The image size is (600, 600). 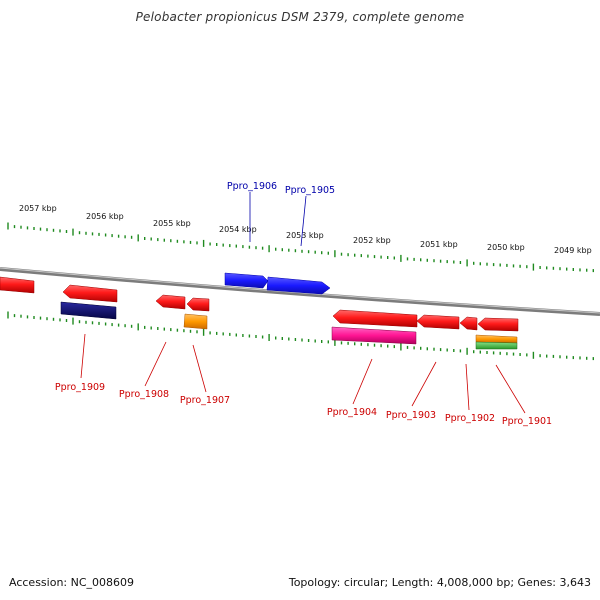 I want to click on scale-ticks-lower, so click(x=300, y=336).